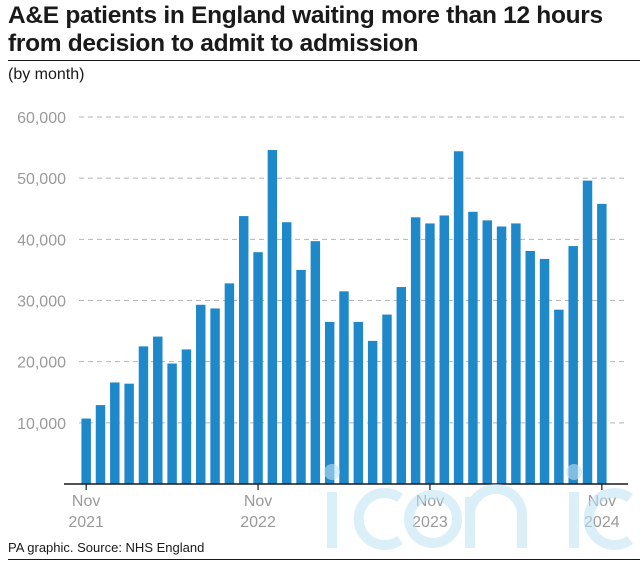 This screenshot has width=640, height=562. Describe the element at coordinates (41, 302) in the screenshot. I see `y-tick-label: 30,000` at that location.